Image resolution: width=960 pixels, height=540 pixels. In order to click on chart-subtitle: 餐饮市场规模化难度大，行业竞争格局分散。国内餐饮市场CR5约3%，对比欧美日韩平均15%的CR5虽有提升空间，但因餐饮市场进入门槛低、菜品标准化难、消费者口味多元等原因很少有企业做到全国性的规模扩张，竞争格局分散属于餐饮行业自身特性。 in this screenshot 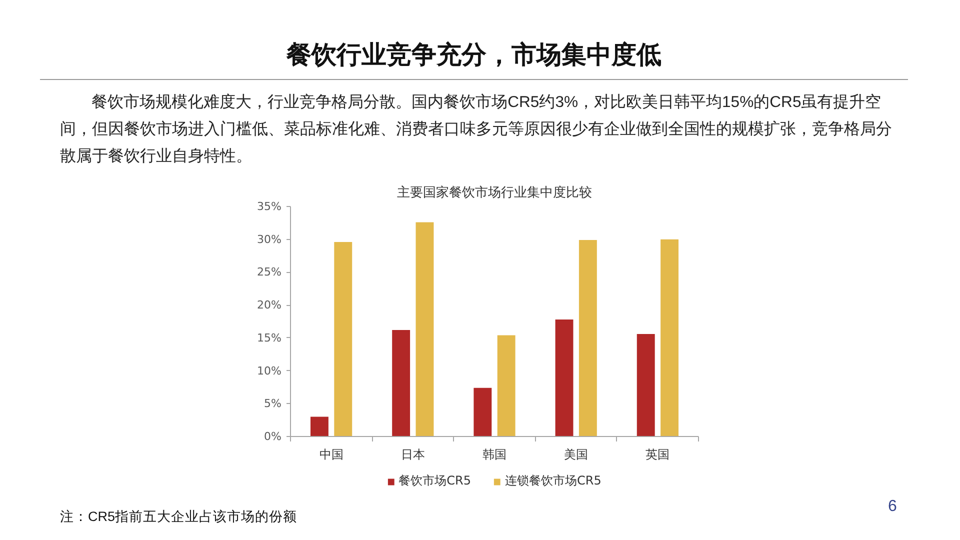, I will do `click(476, 129)`.